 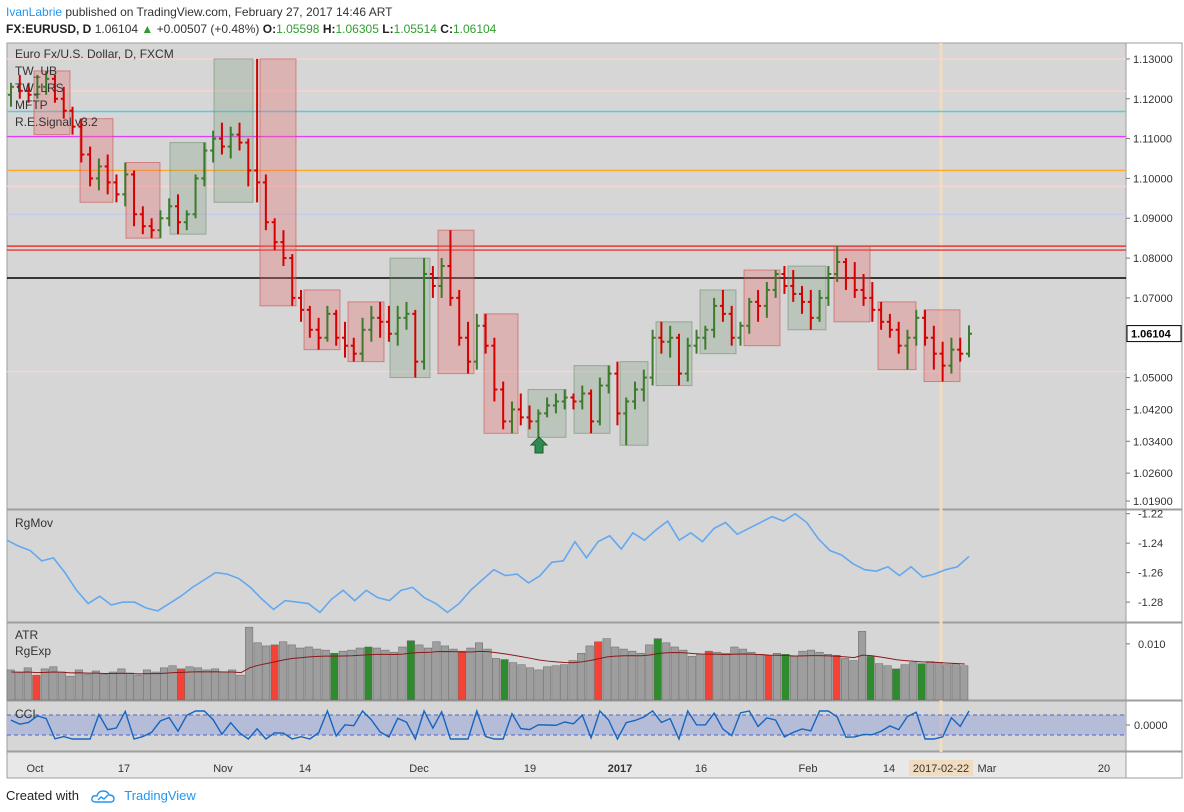 I want to click on open-label: O:, so click(x=269, y=29).